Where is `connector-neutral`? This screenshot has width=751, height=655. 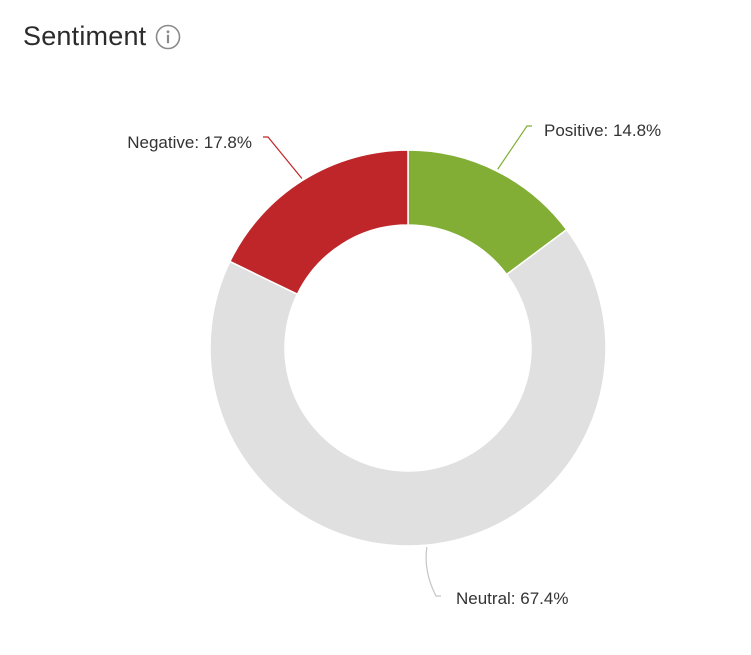
connector-neutral is located at coordinates (433, 572).